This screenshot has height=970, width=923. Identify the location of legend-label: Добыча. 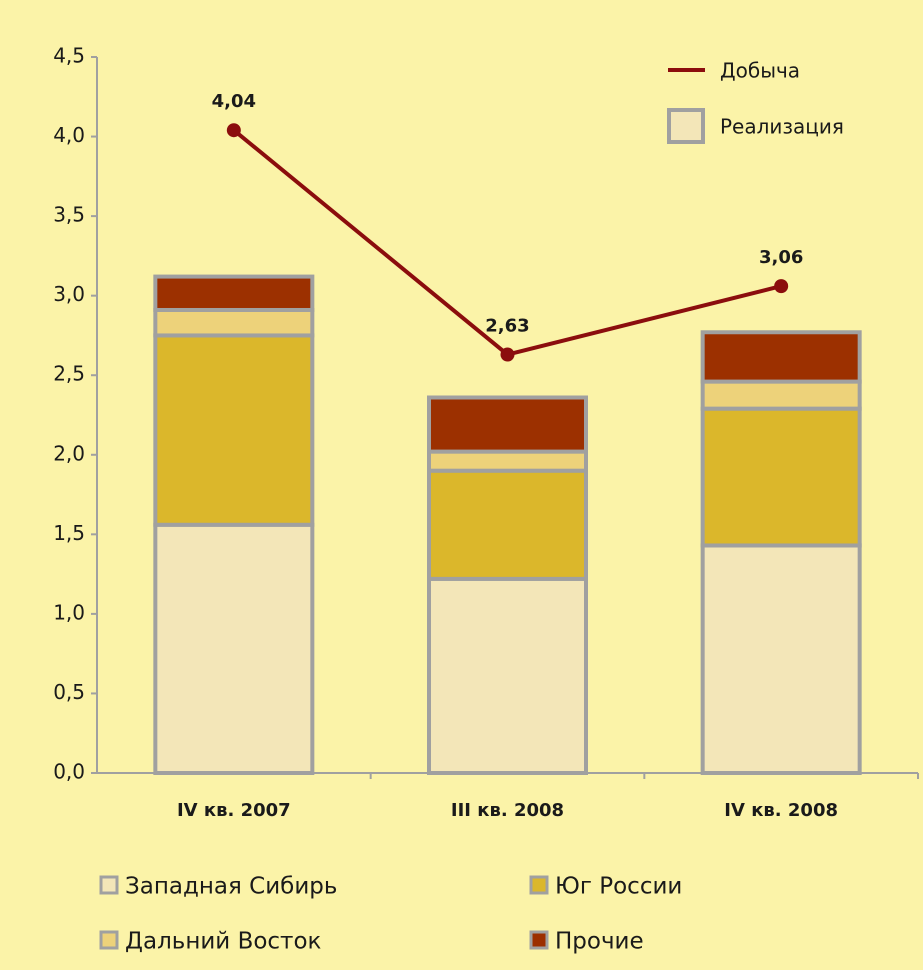
(760, 71).